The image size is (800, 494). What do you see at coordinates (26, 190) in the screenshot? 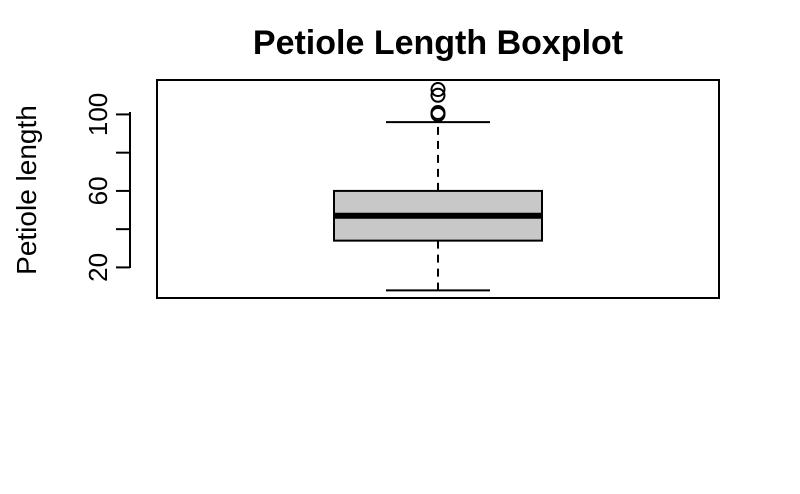
I see `y-axis-label: Petiole length` at bounding box center [26, 190].